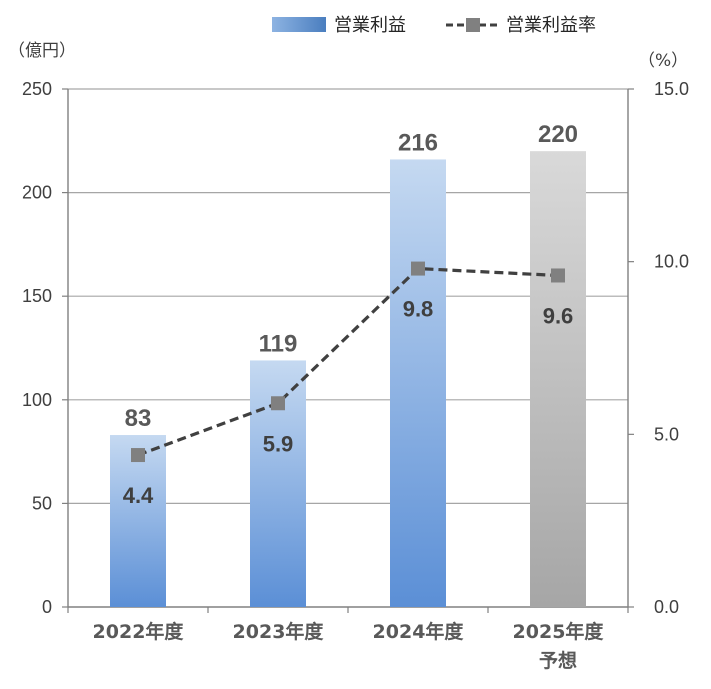 This screenshot has height=689, width=711. I want to click on left-axis-tick-label: 100, so click(37, 400).